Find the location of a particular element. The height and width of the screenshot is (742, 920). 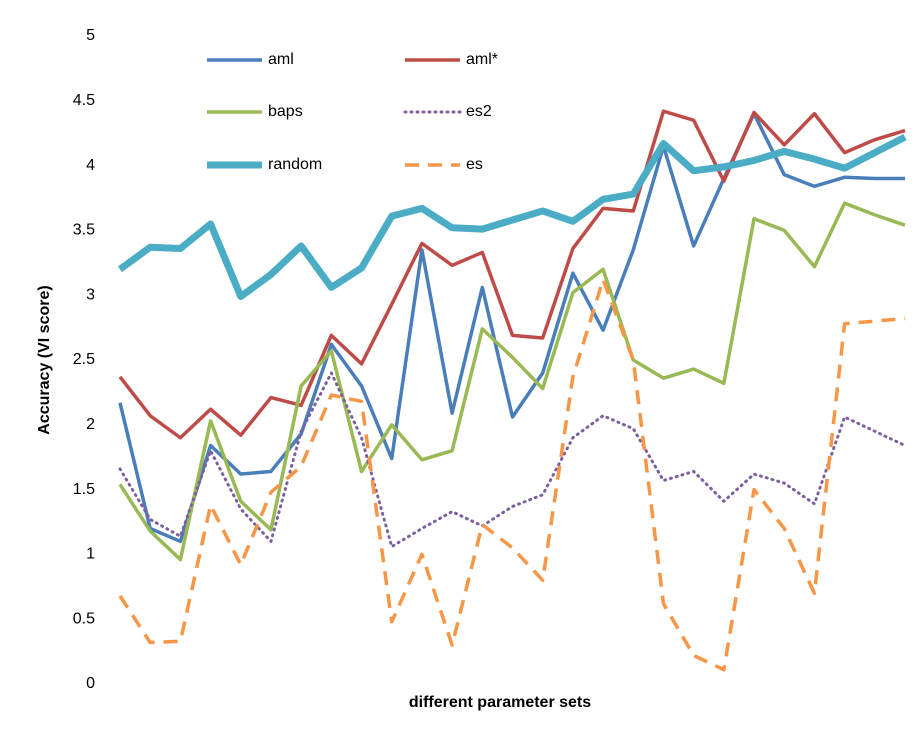

legend-label: aml* is located at coordinates (482, 59).